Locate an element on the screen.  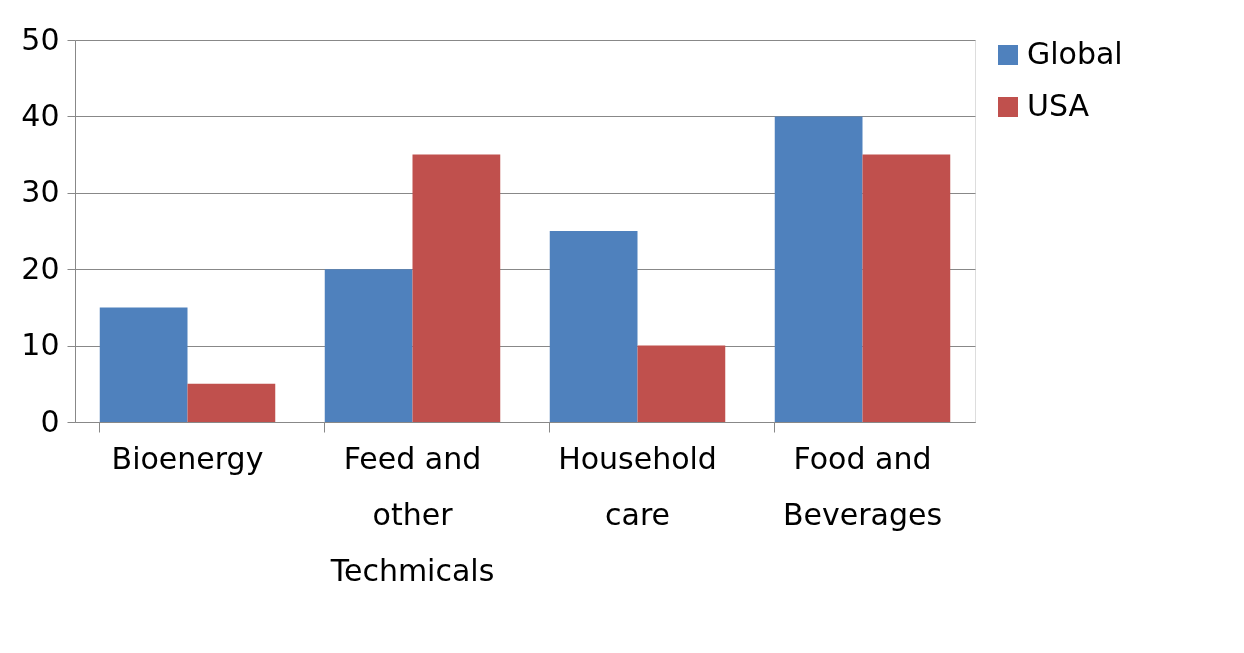
x-tick-label: Food and Beverages is located at coordinates (862, 486).